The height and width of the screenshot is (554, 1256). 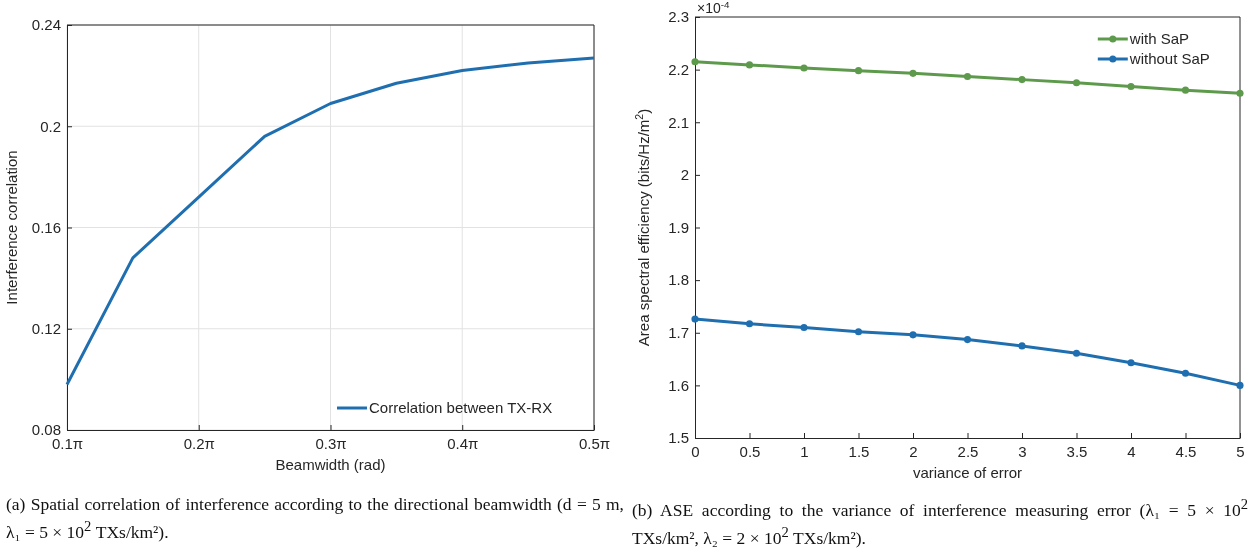 What do you see at coordinates (859, 451) in the screenshot?
I see `x-tick-label: 1.5` at bounding box center [859, 451].